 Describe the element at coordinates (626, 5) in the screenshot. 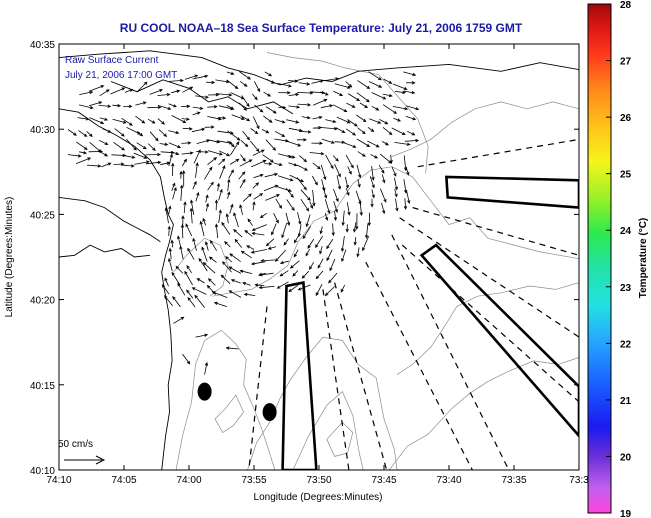

I see `colorbar-tick-label: 28` at that location.